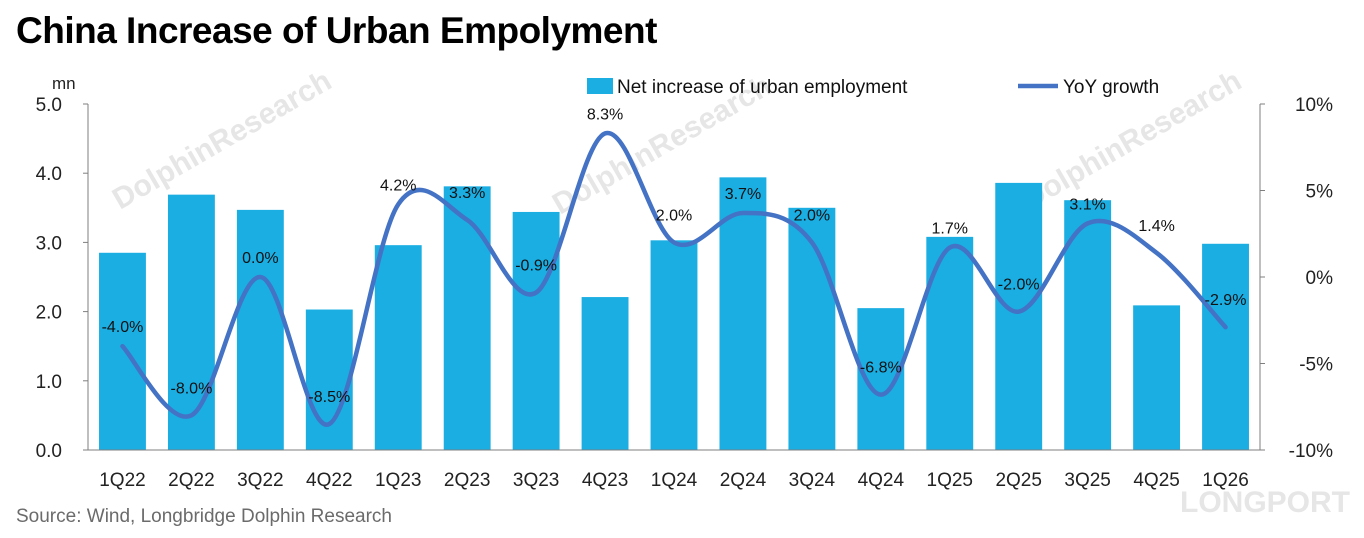 Image resolution: width=1364 pixels, height=538 pixels. What do you see at coordinates (743, 194) in the screenshot?
I see `yoy-data-label: 3.7%` at bounding box center [743, 194].